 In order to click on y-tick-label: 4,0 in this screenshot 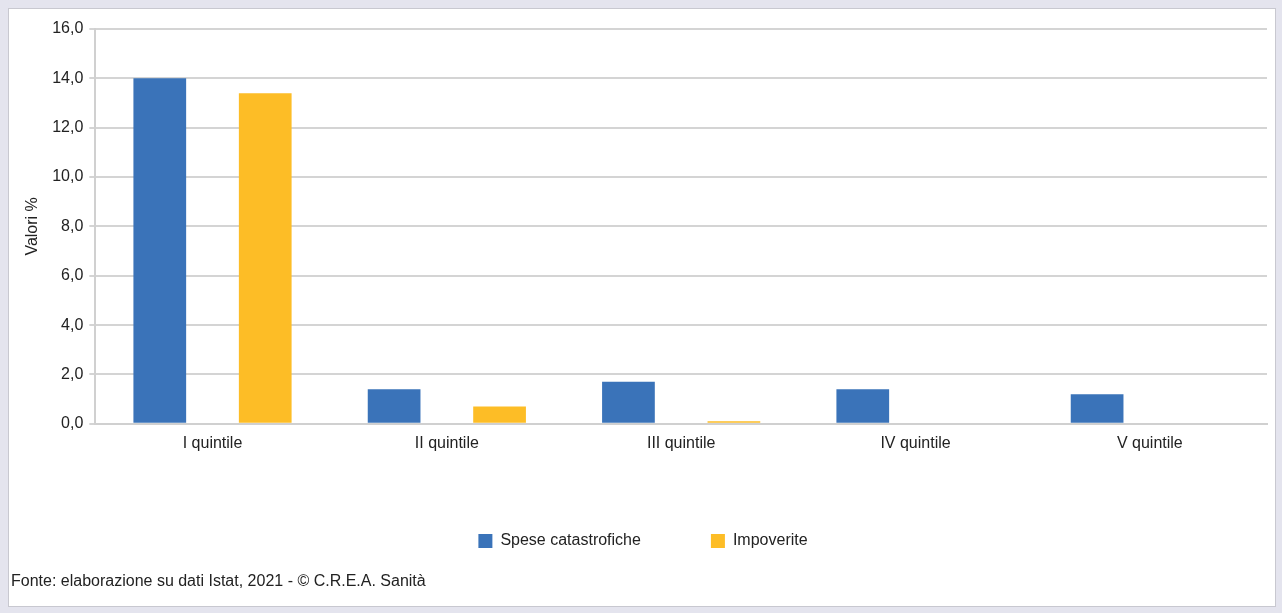, I will do `click(72, 324)`.